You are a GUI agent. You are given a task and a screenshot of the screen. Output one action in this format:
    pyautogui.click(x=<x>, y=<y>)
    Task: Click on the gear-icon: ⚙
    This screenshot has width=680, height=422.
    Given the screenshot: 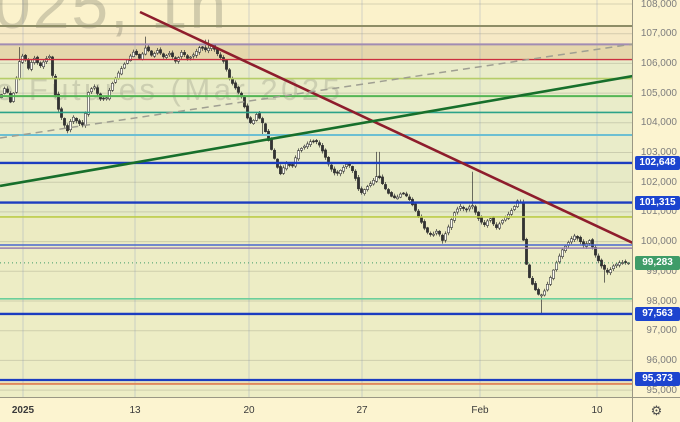 What is the action you would take?
    pyautogui.click(x=656, y=410)
    